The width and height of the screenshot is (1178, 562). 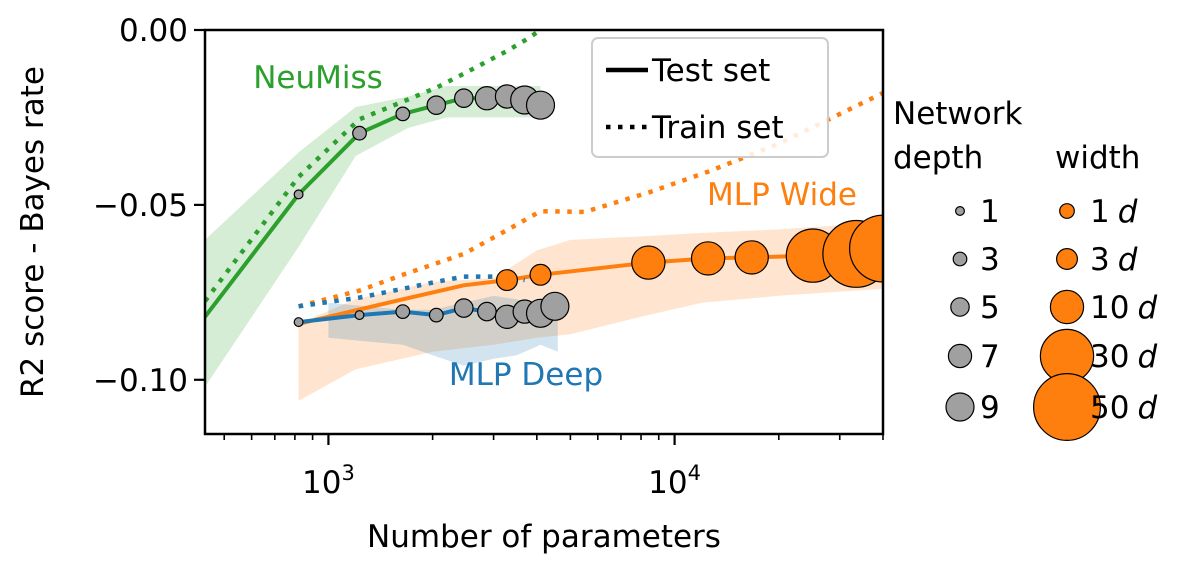 I want to click on series-label-neumiss: NeuMiss, so click(x=318, y=78).